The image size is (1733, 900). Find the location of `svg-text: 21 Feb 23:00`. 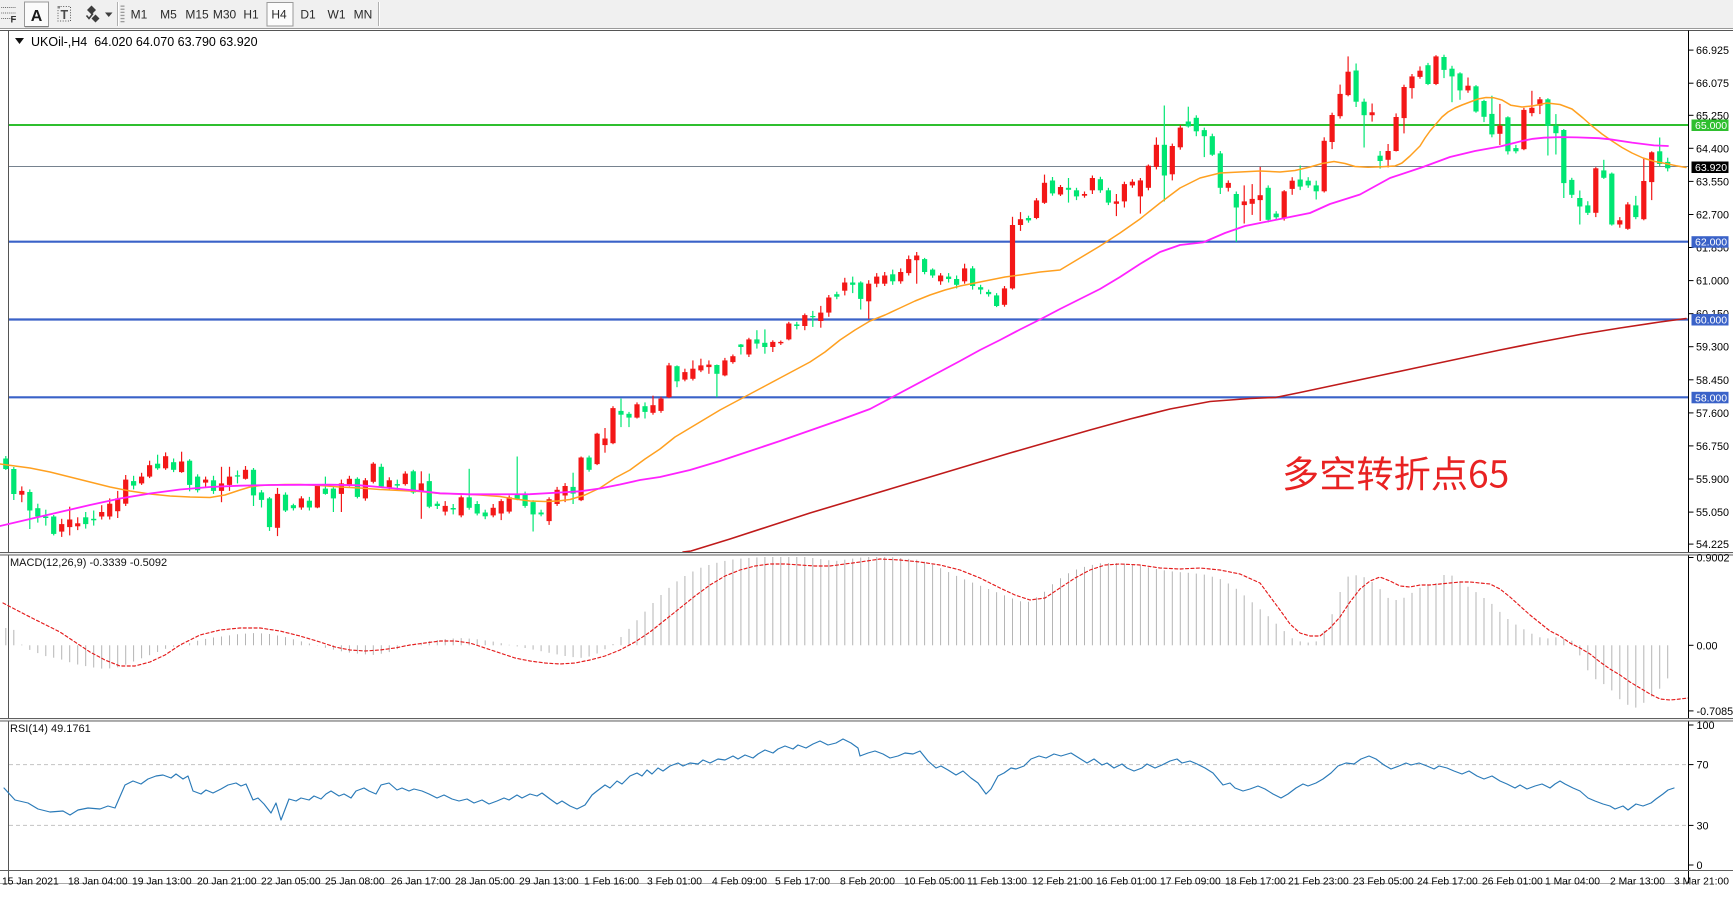

svg-text: 21 Feb 23:00 is located at coordinates (1318, 882).